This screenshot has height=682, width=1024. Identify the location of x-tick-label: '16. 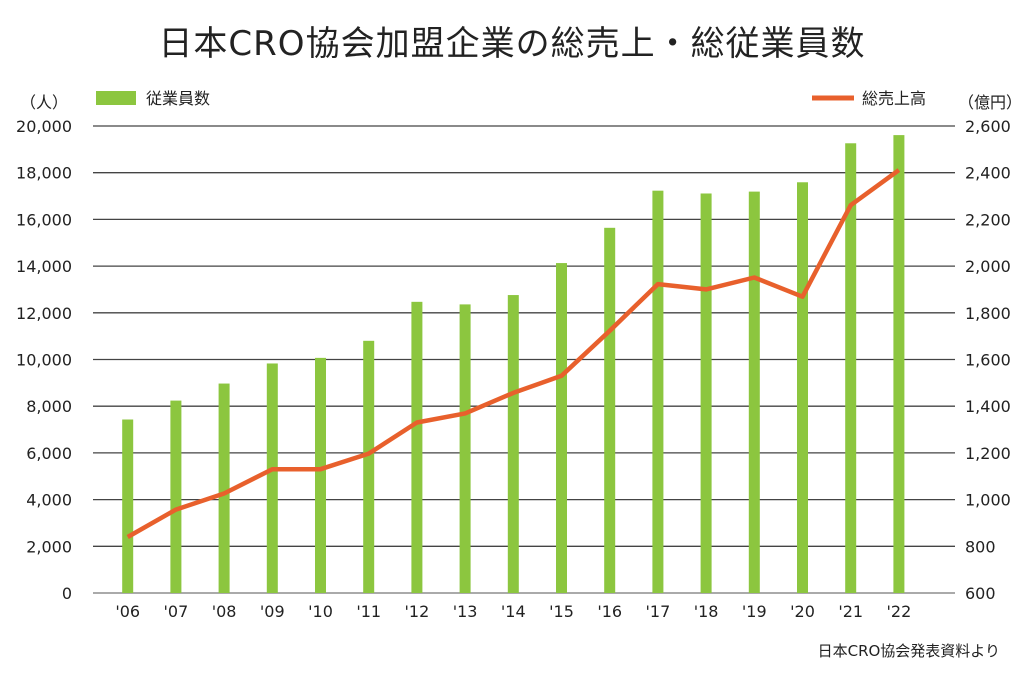
(609, 611).